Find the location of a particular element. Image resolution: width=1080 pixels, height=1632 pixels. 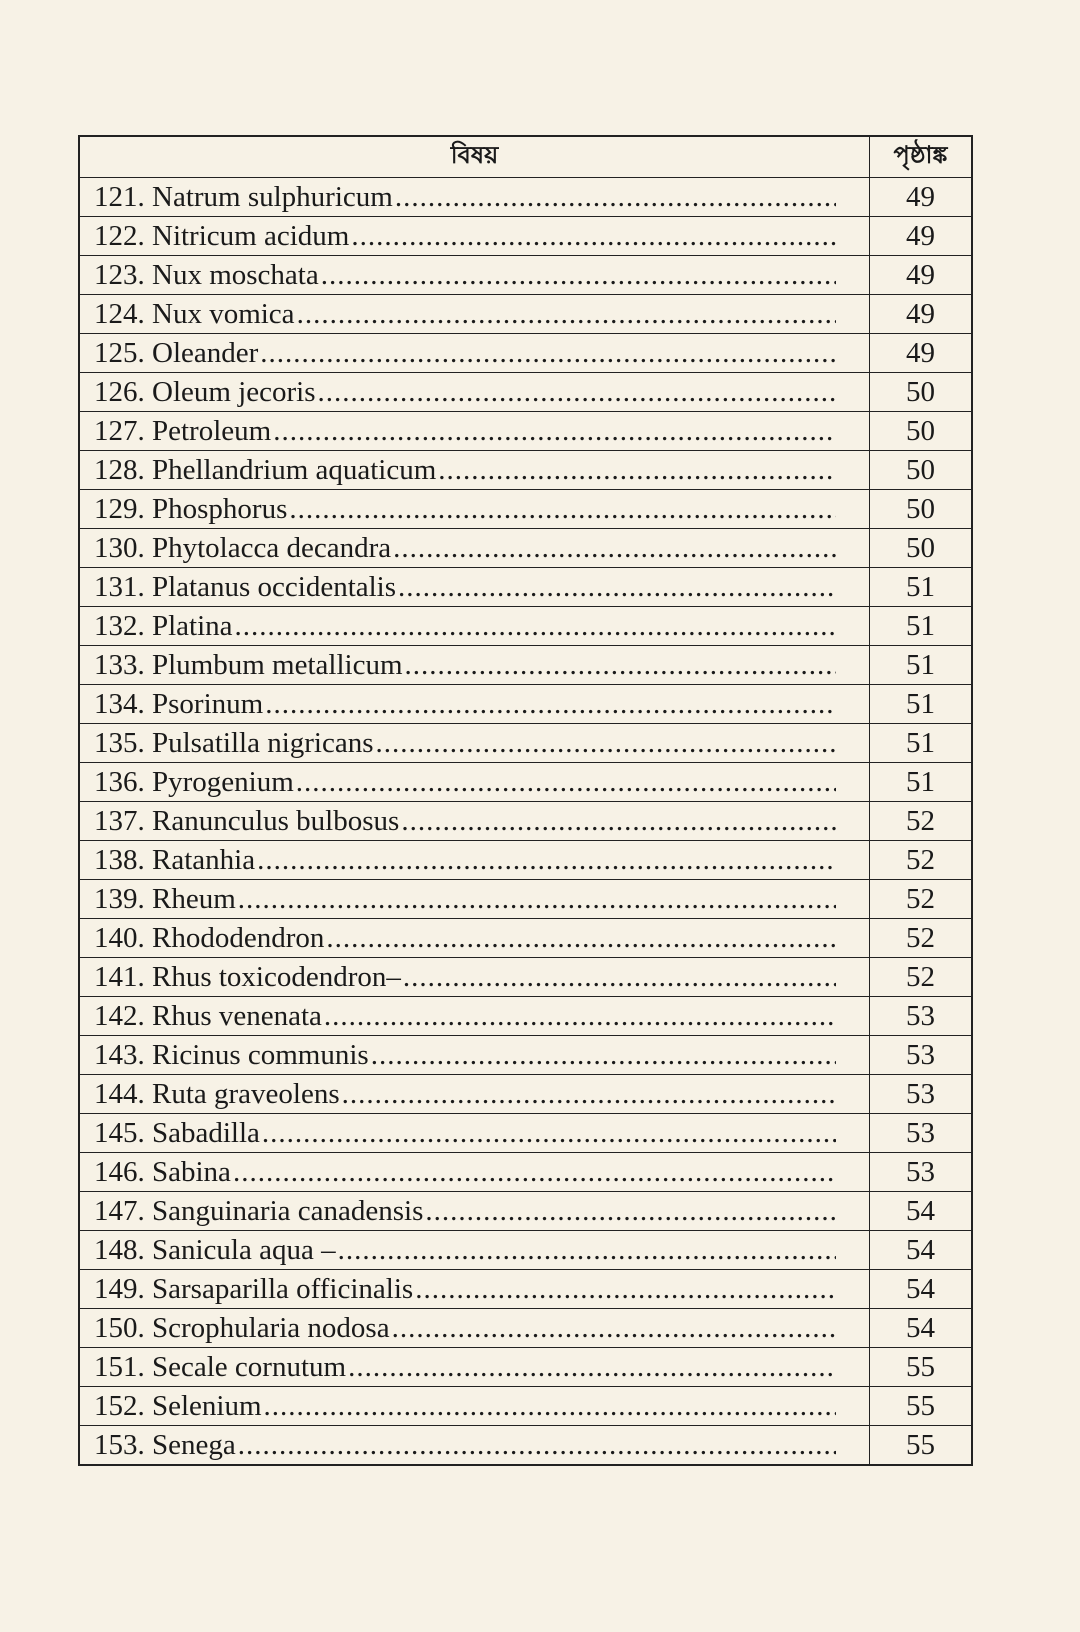

table-row: 150. Scrophularia nodosa 54 is located at coordinates (525, 1328).